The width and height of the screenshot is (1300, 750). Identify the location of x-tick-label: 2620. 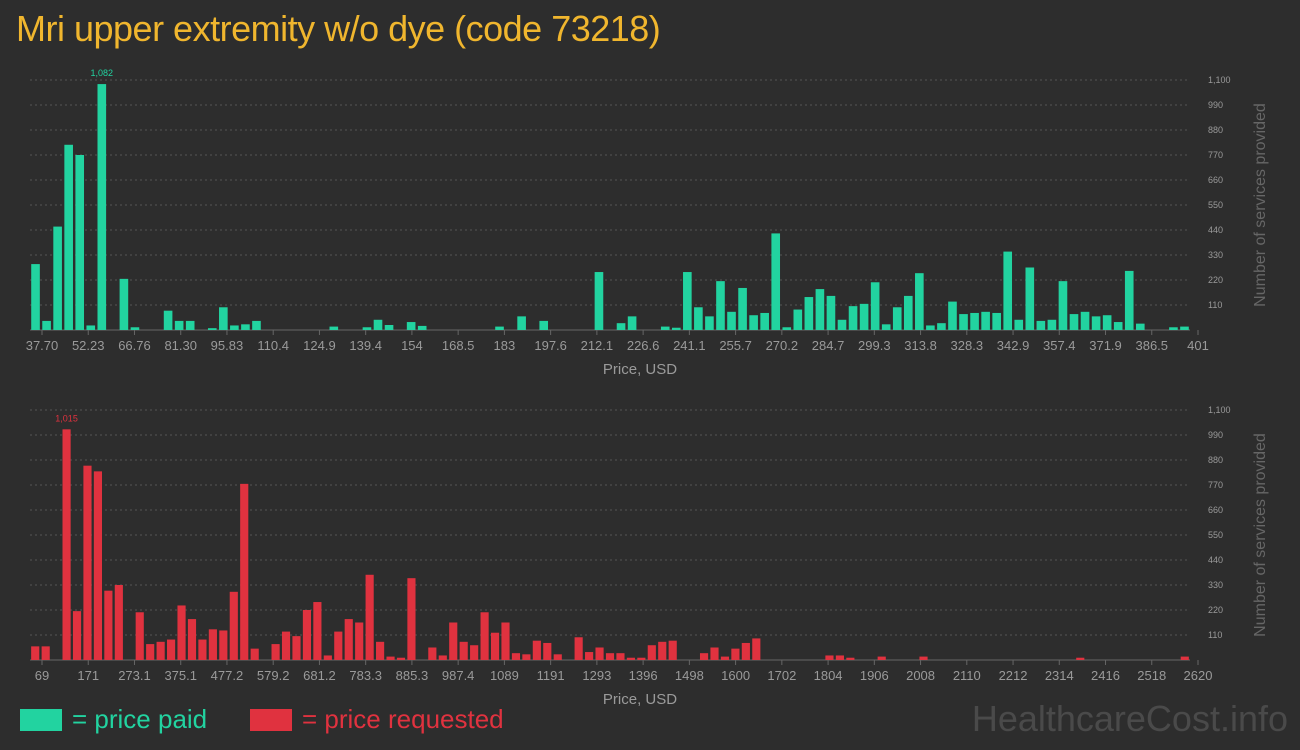
(1198, 675).